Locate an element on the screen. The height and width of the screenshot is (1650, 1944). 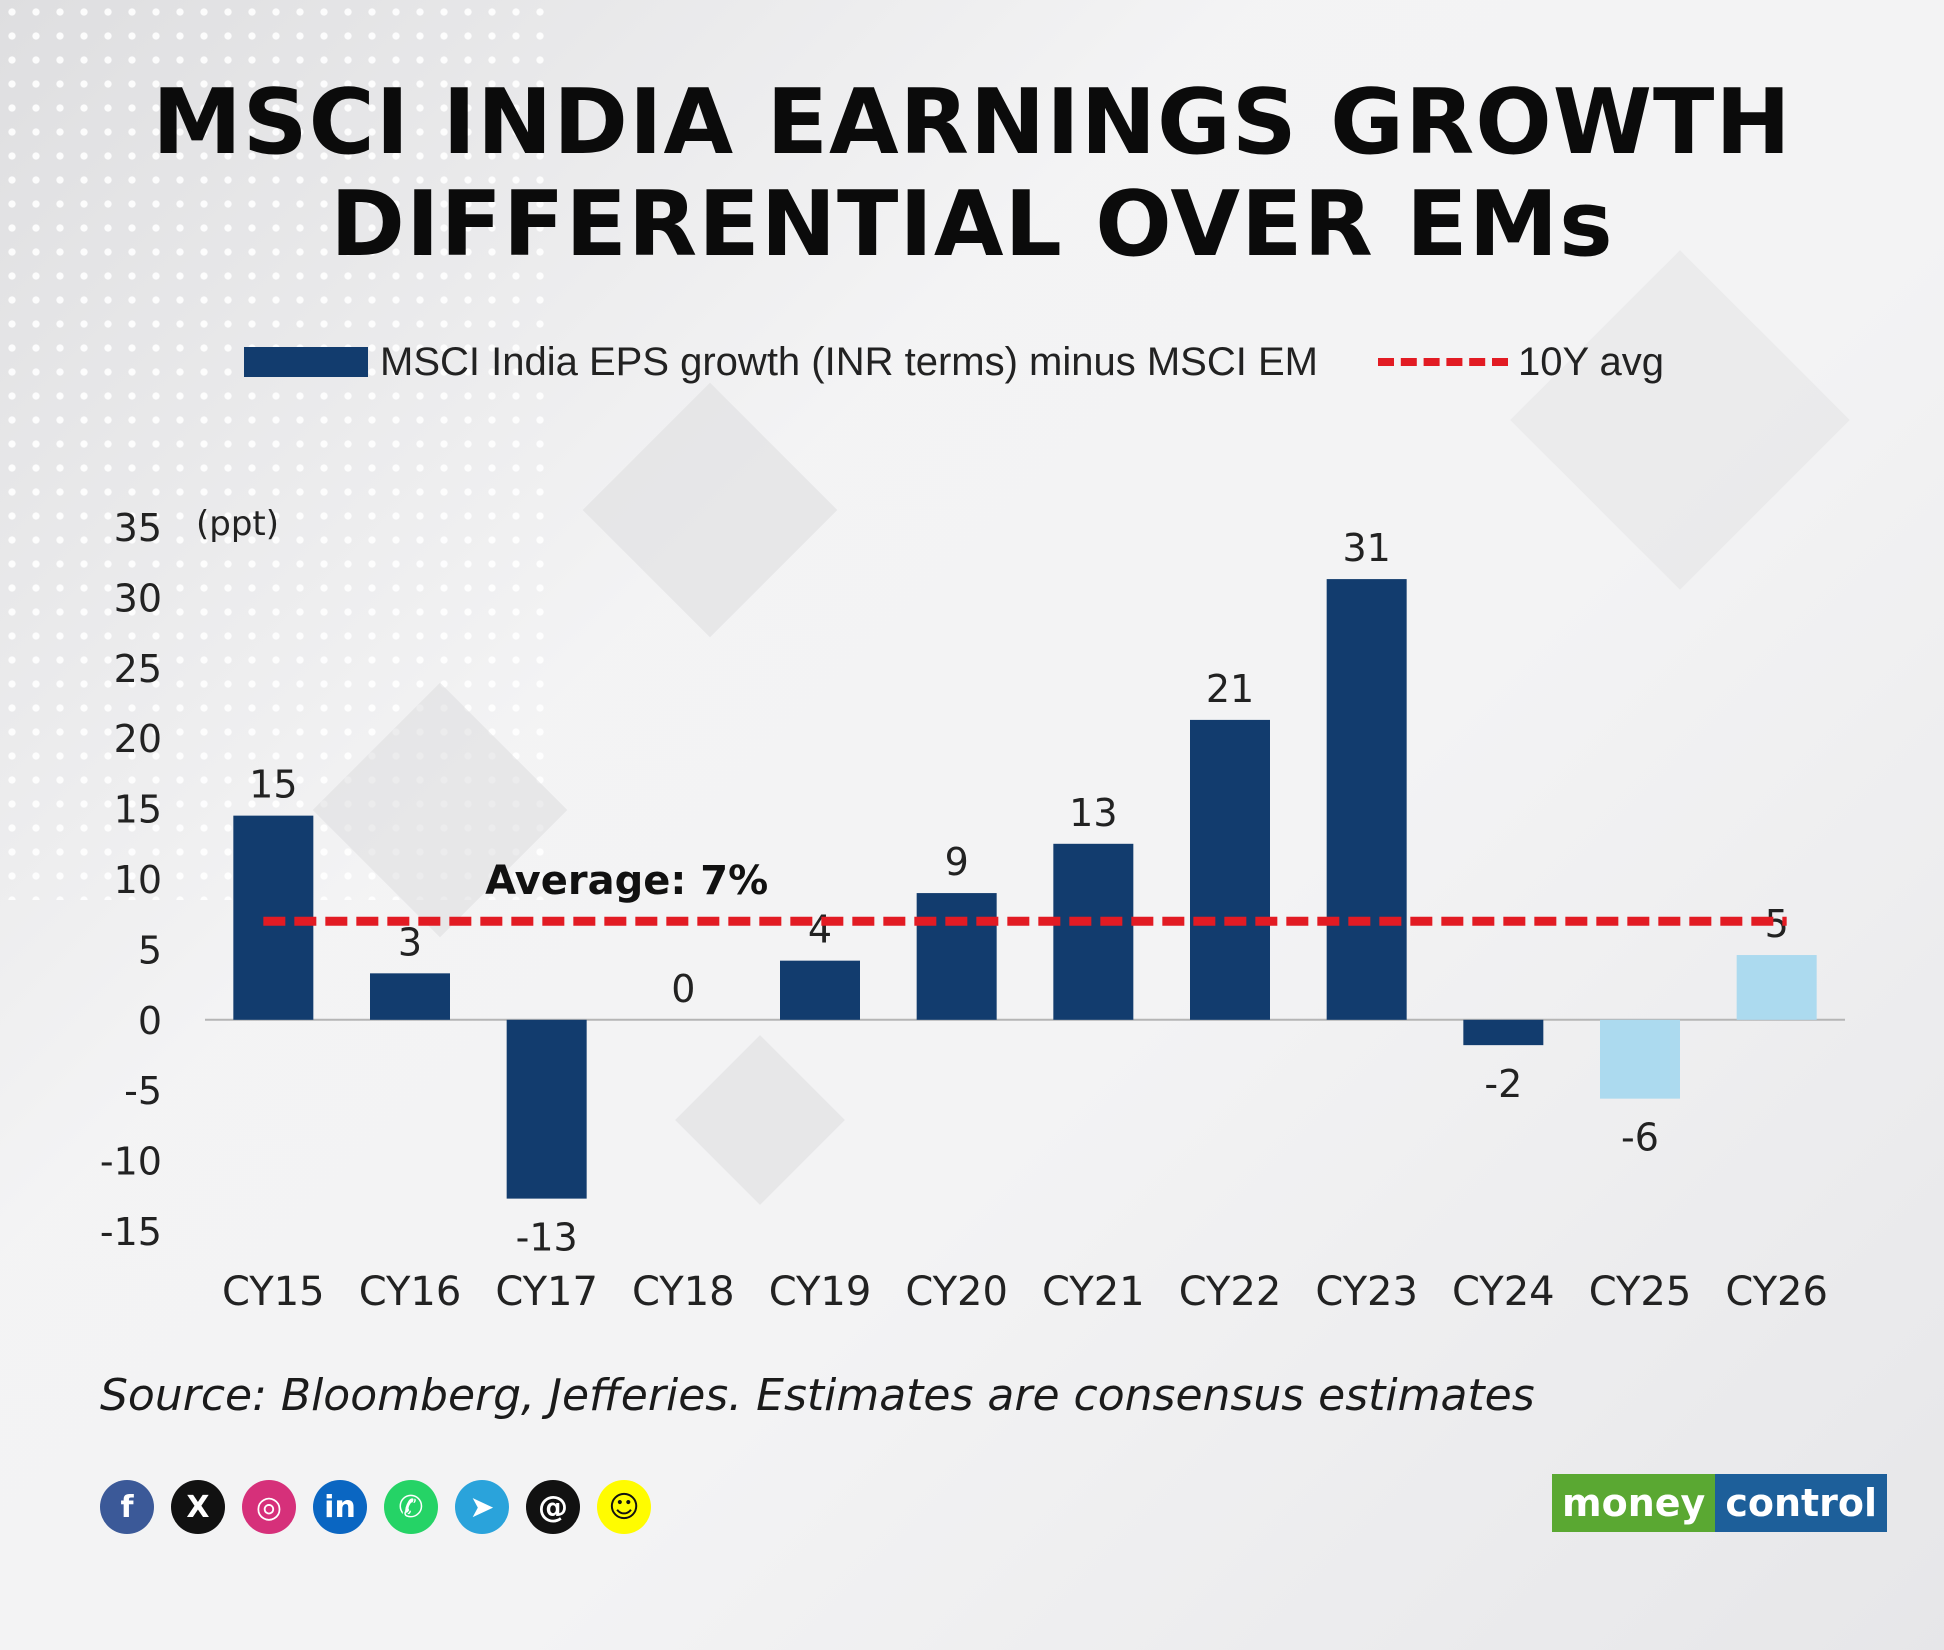
bar-cy25 is located at coordinates (1640, 1059).